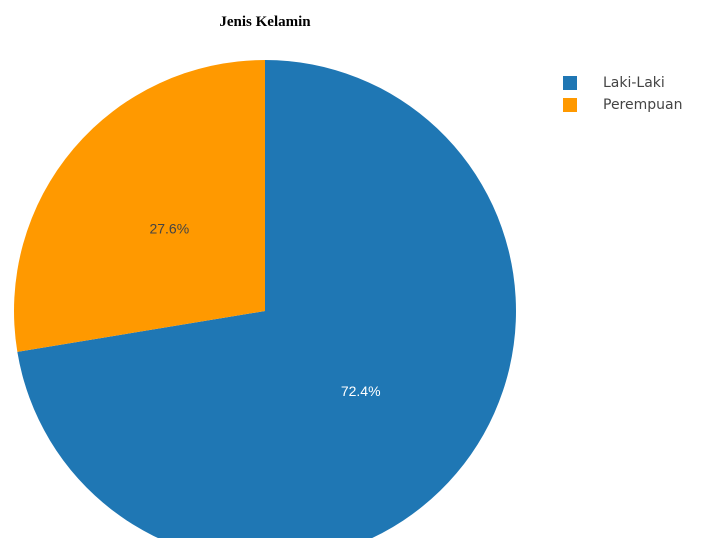  I want to click on legend: Laki-Laki Perempuan, so click(622, 94).